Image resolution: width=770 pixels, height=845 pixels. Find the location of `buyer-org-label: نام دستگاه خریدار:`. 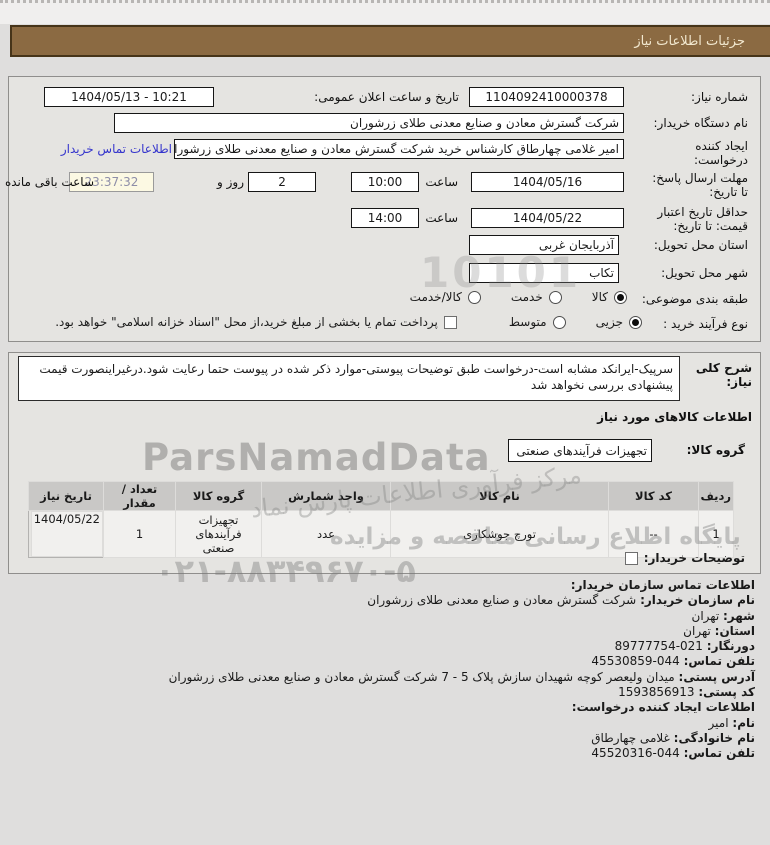

buyer-org-label: نام دستگاه خریدار: is located at coordinates (701, 123).